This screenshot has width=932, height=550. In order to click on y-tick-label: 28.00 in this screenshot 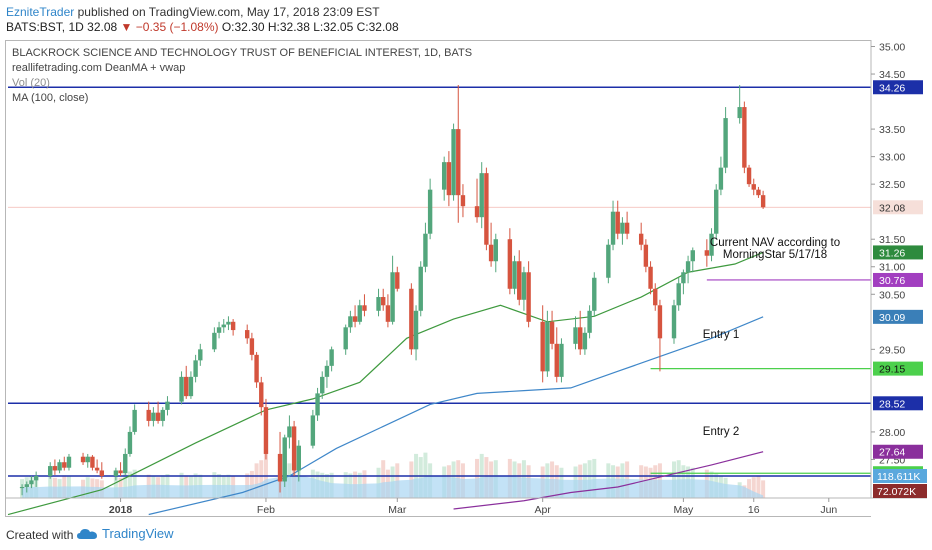, I will do `click(892, 433)`.